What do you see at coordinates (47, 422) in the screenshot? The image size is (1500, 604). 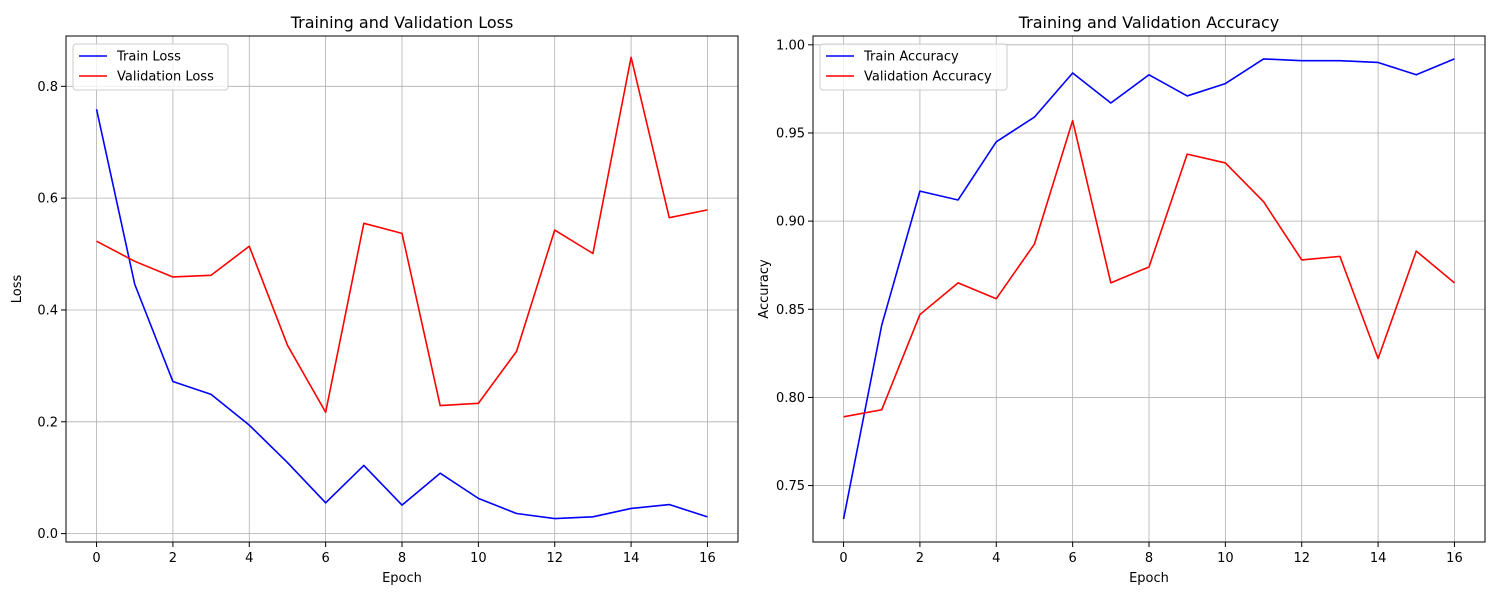 I see `y-tick-label: 0.2` at bounding box center [47, 422].